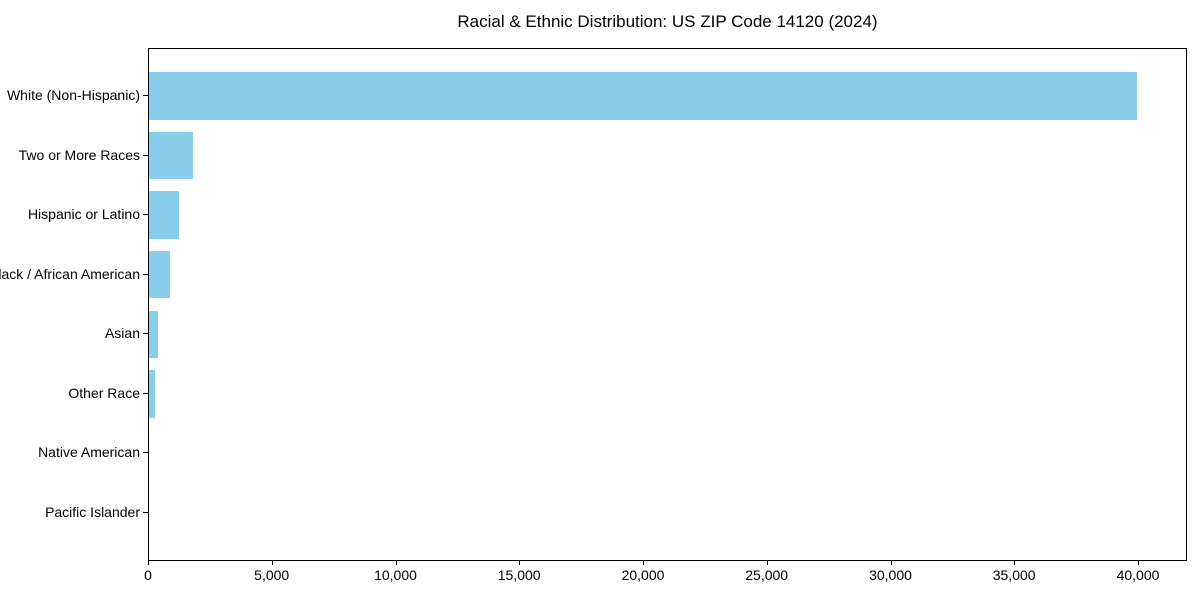  Describe the element at coordinates (395, 575) in the screenshot. I see `x-tick-label: 10,000` at that location.